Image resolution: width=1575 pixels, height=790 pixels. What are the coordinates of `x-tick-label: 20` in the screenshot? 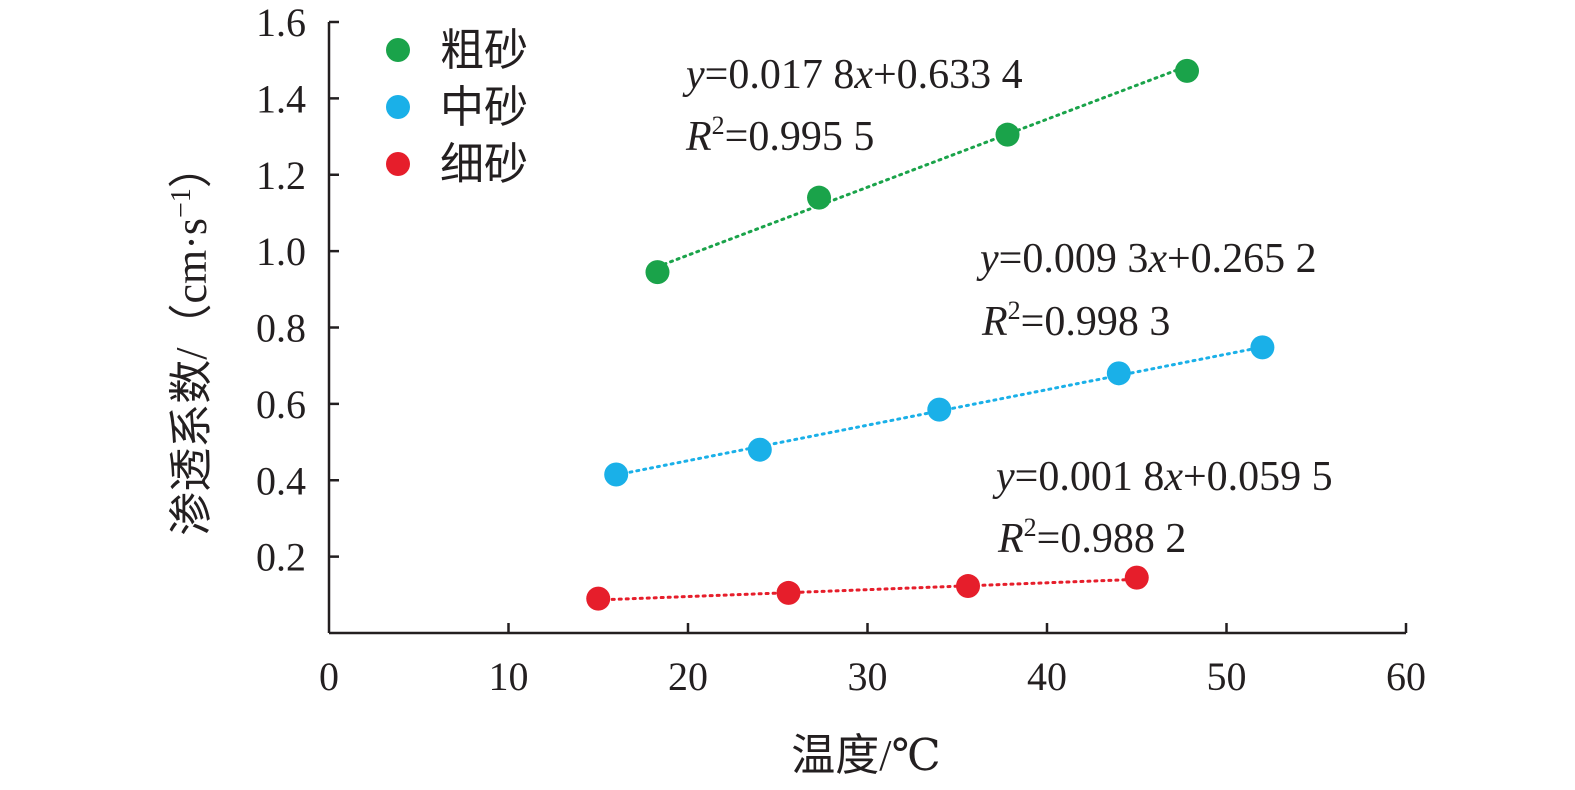 It's located at (688, 676).